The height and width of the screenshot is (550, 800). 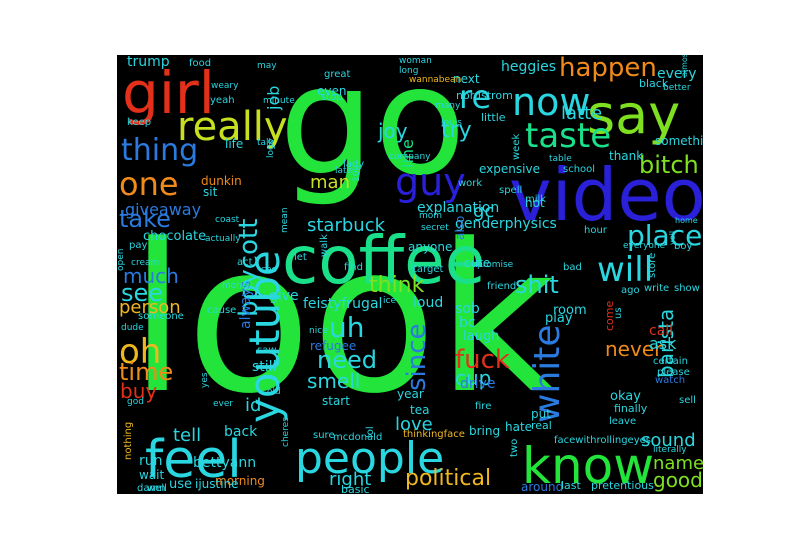 What do you see at coordinates (547, 373) in the screenshot?
I see `word-white: white` at bounding box center [547, 373].